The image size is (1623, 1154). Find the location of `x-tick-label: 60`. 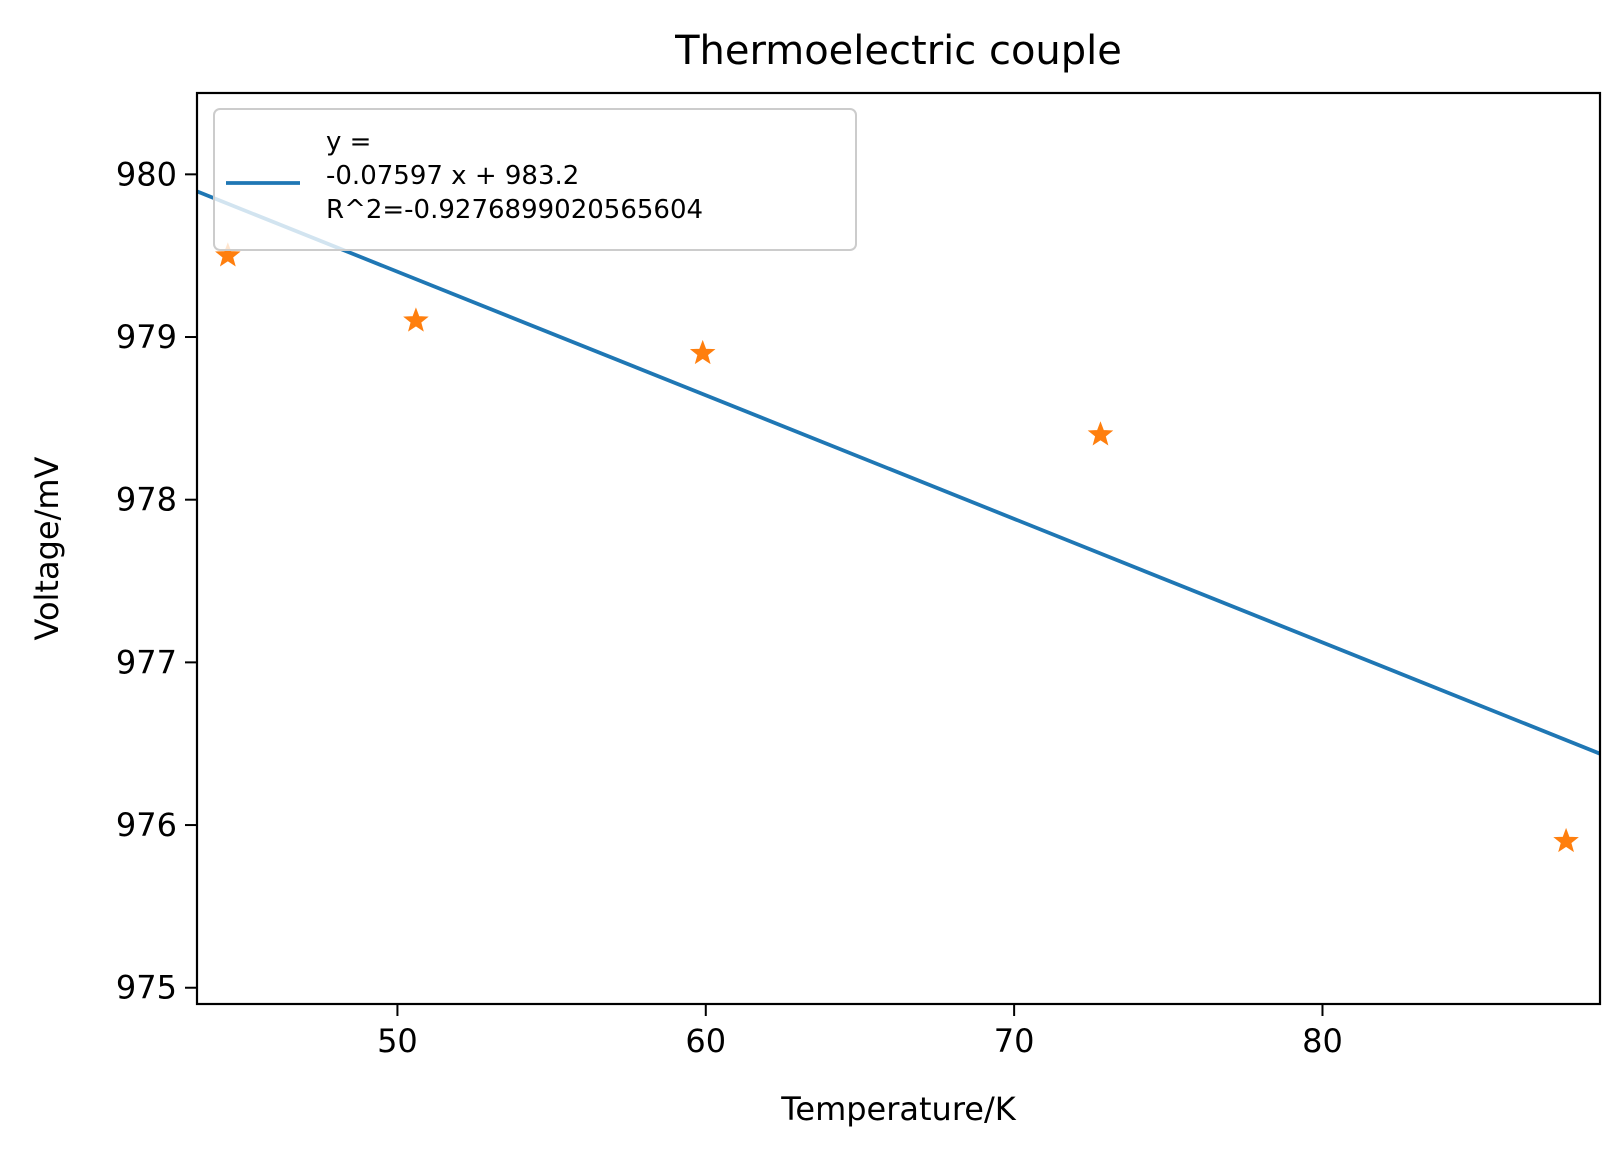

x-tick-label: 60 is located at coordinates (705, 1041).